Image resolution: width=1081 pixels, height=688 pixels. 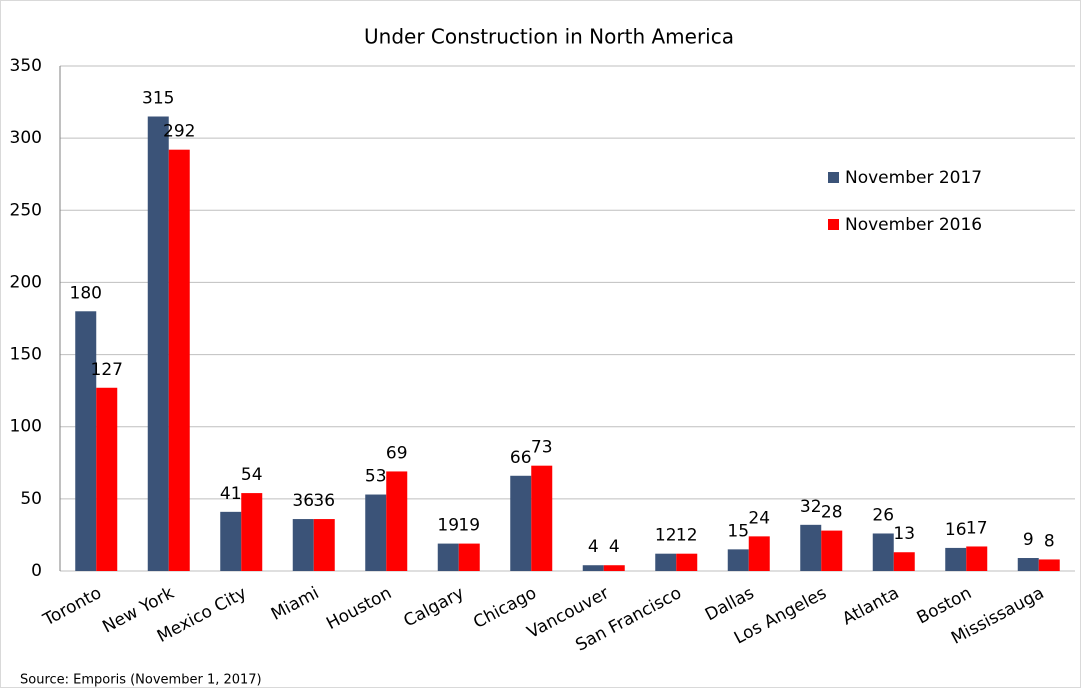 I want to click on data-label: 292, so click(x=179, y=132).